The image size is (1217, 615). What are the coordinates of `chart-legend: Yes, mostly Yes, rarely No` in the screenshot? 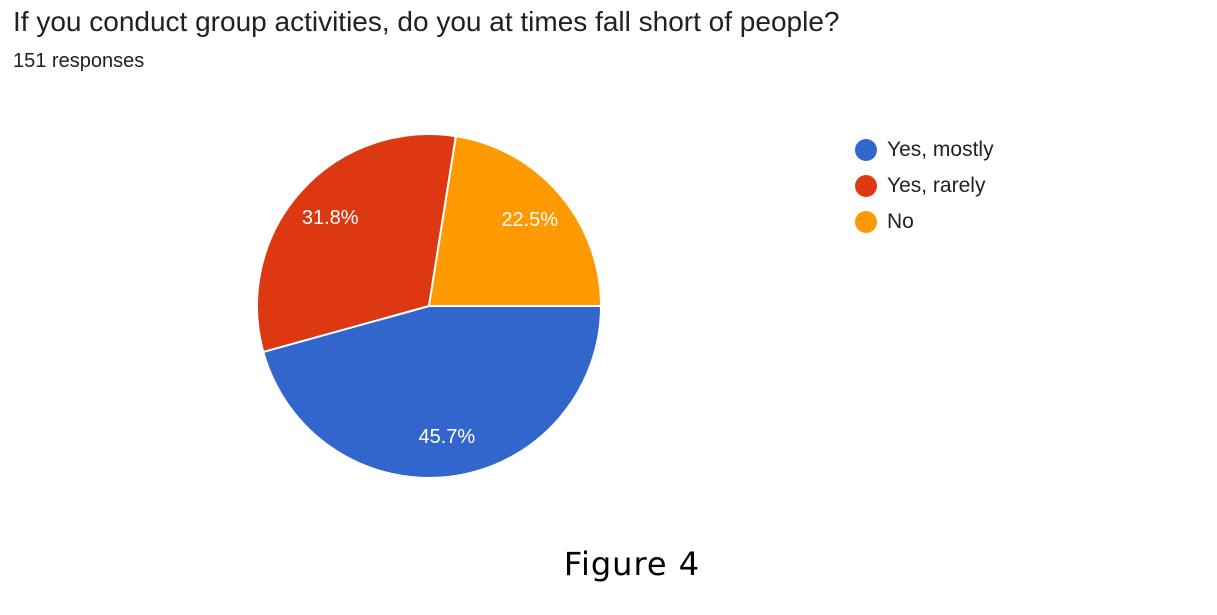 It's located at (924, 186).